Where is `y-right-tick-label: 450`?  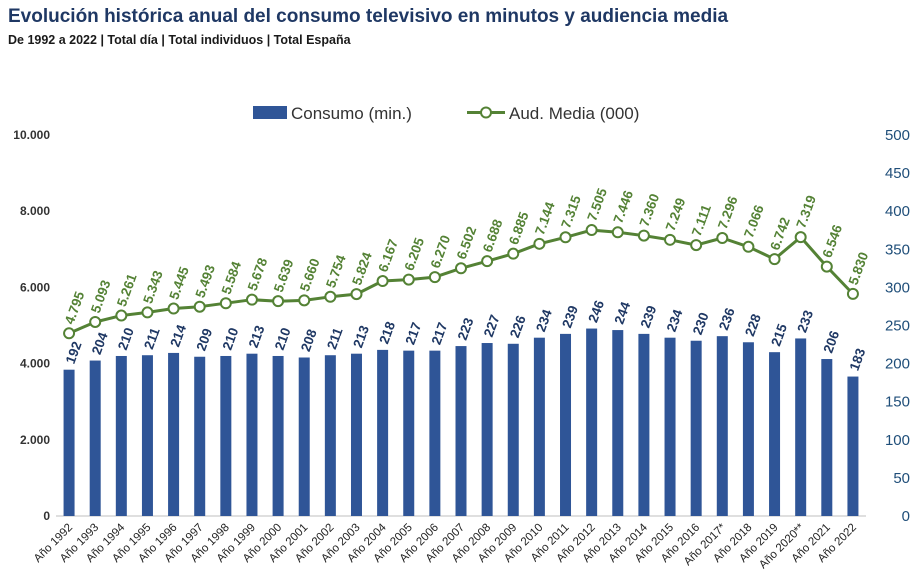 y-right-tick-label: 450 is located at coordinates (897, 173).